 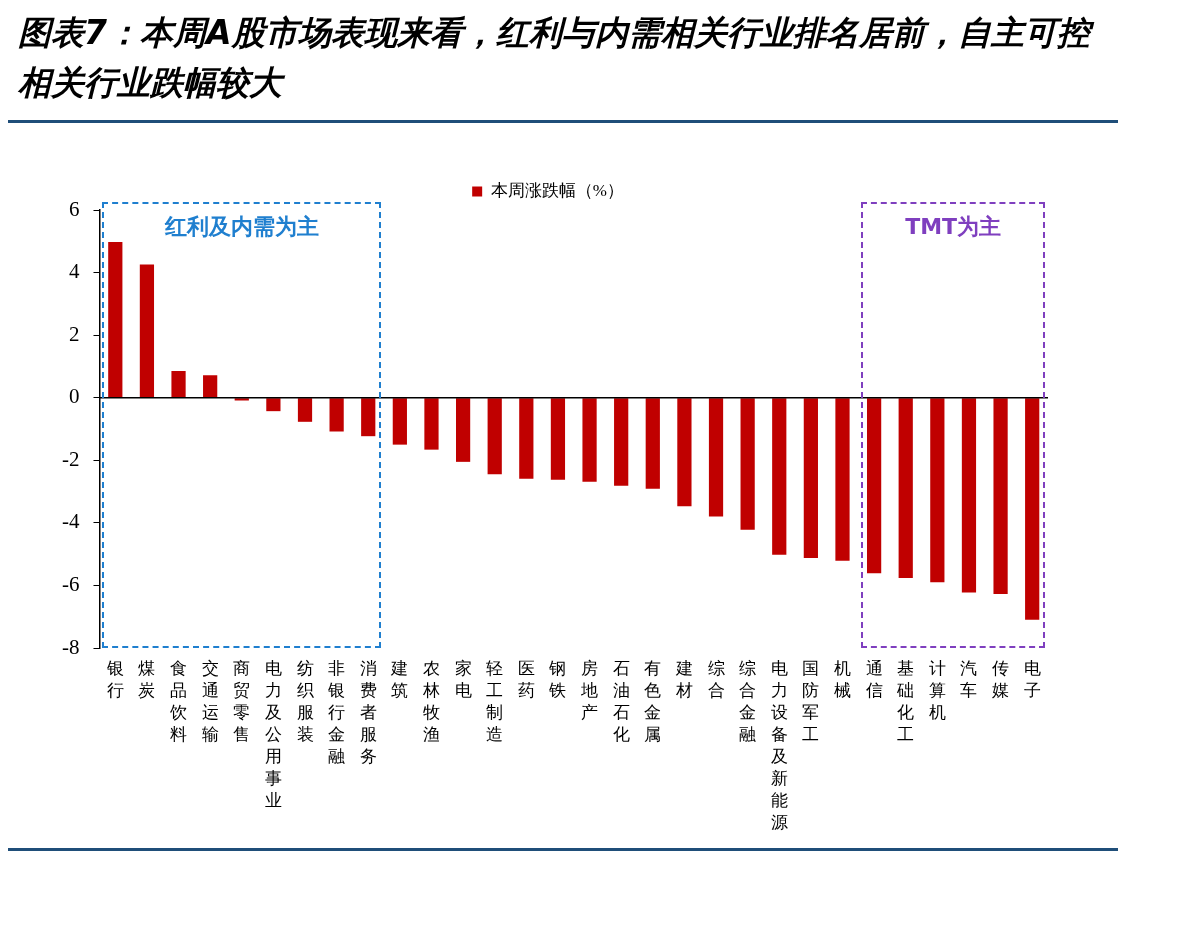 What do you see at coordinates (906, 702) in the screenshot?
I see `x-tick-label: 基础化工` at bounding box center [906, 702].